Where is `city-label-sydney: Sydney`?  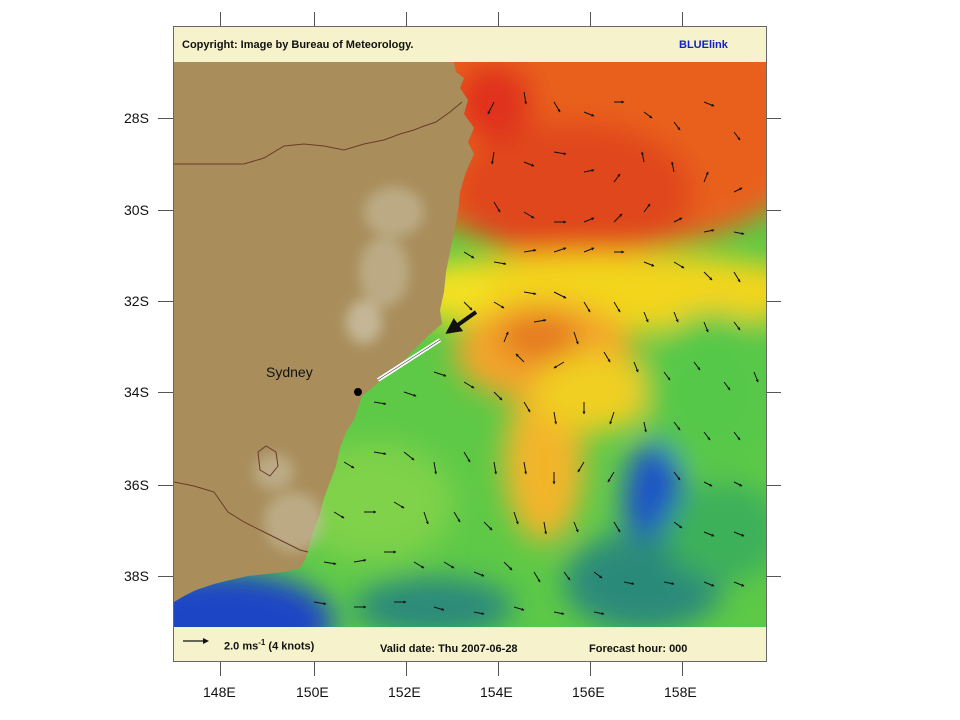 city-label-sydney: Sydney is located at coordinates (289, 372).